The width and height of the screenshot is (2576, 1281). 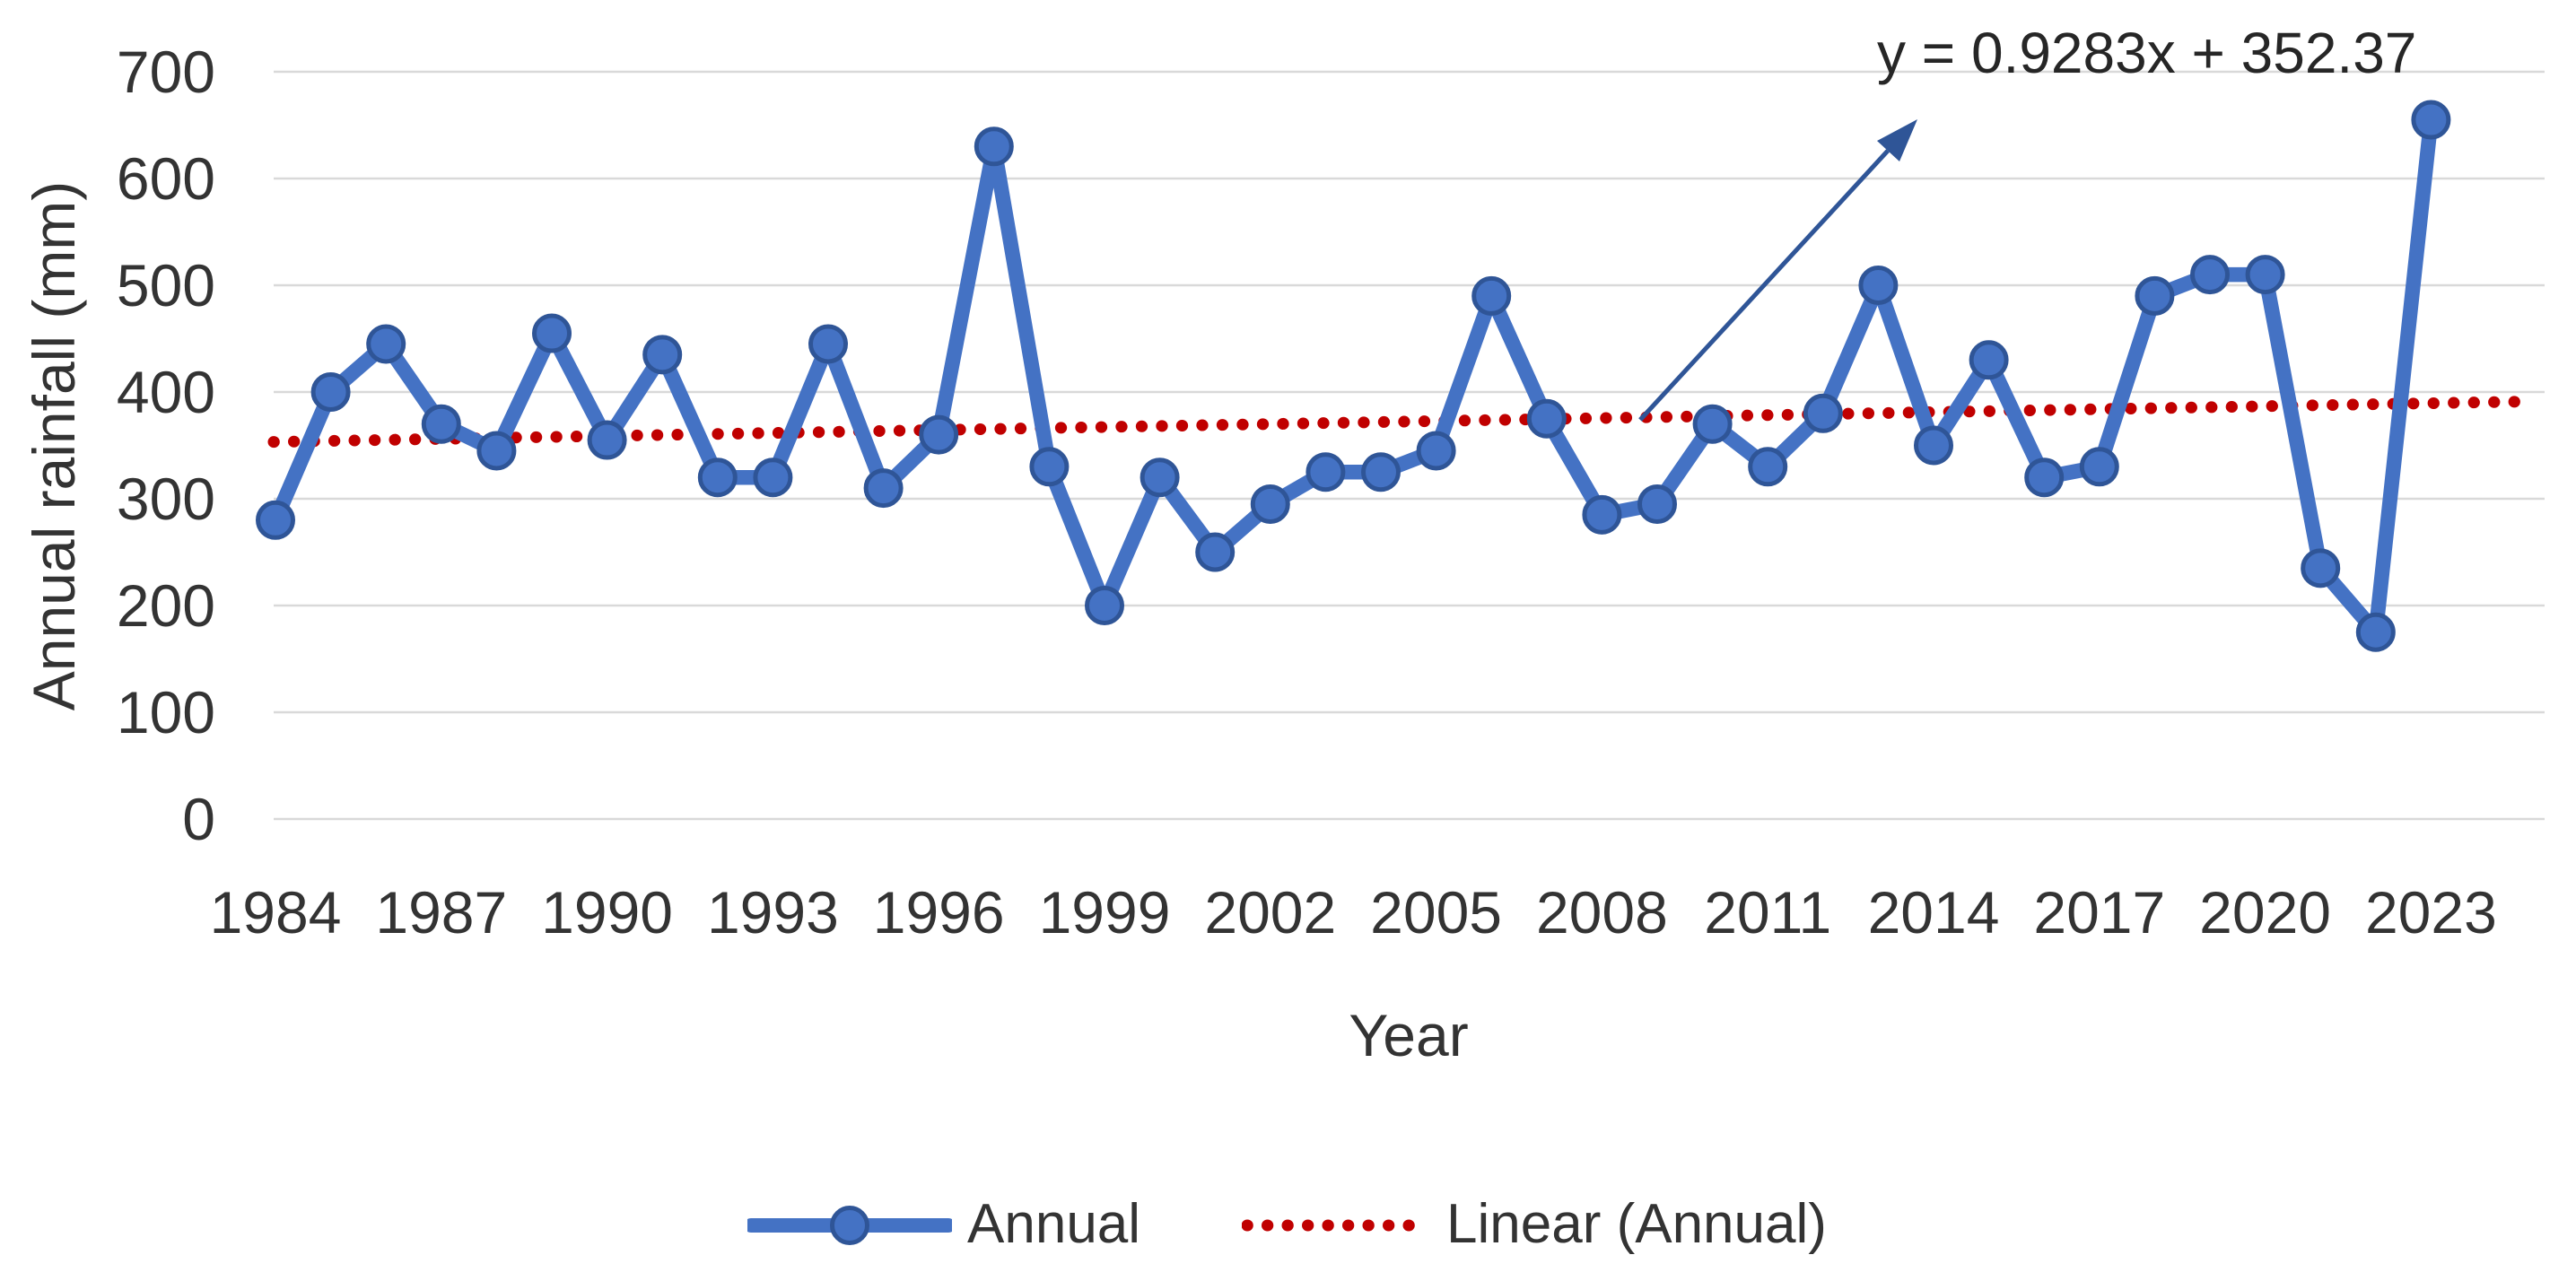 What do you see at coordinates (552, 333) in the screenshot?
I see `data-point-1989` at bounding box center [552, 333].